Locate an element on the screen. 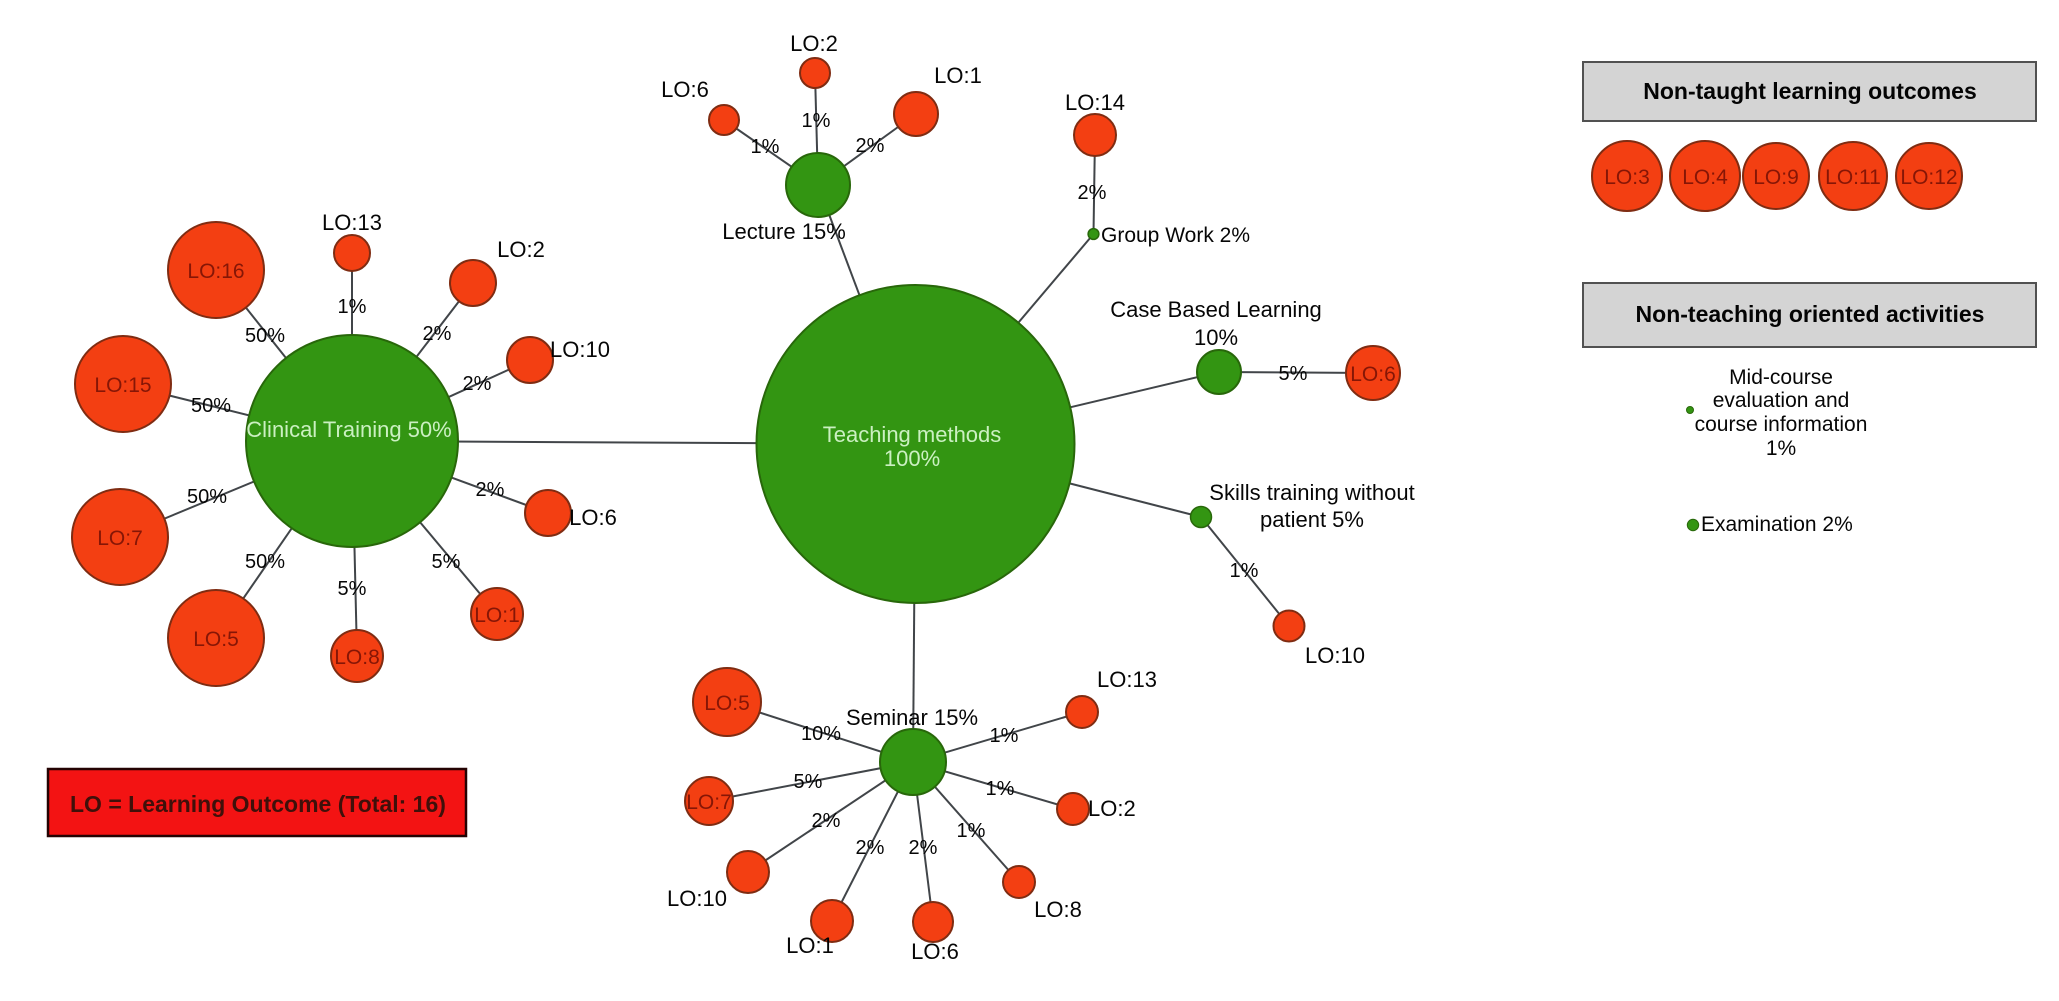 The width and height of the screenshot is (2059, 1001). svg-text:Non-teaching oriented activiti: Non-teaching oriented activities is located at coordinates (1810, 314).